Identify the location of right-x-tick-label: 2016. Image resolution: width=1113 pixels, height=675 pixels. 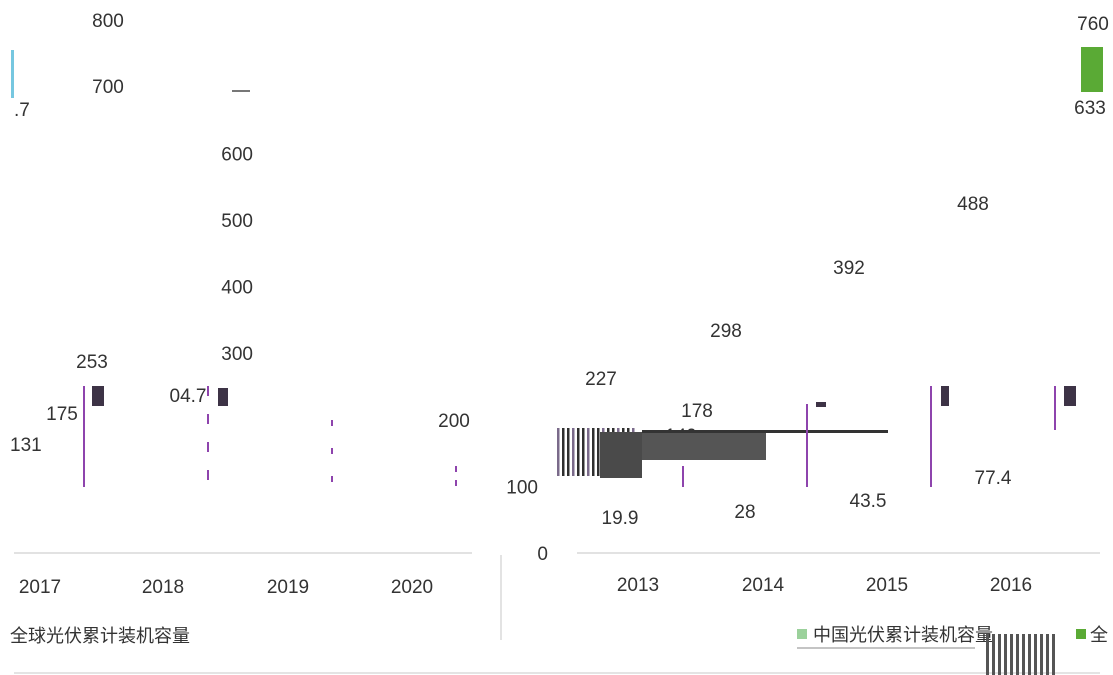
(1011, 585).